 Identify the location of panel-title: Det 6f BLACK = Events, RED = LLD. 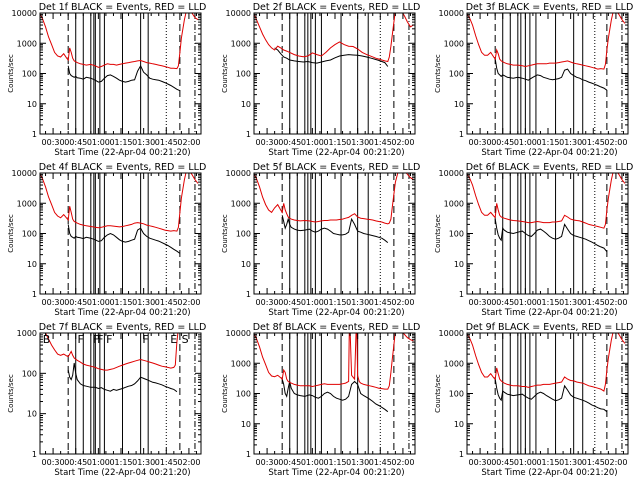
(550, 167).